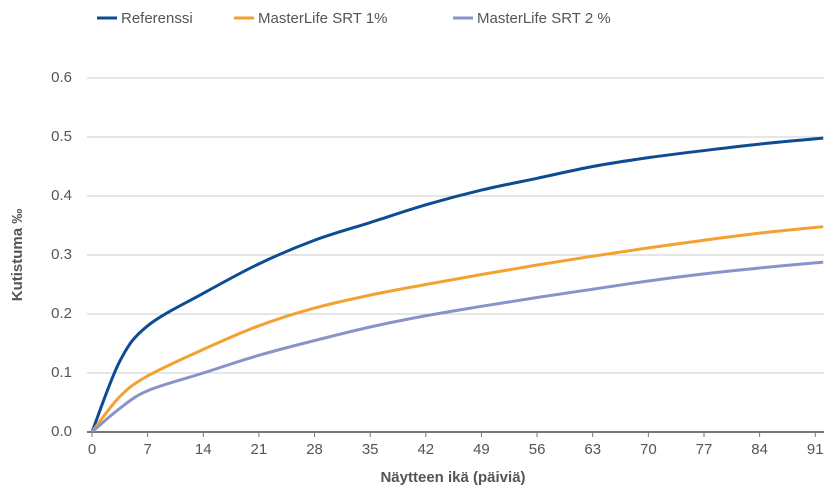  I want to click on x-tick-label: 63, so click(592, 449).